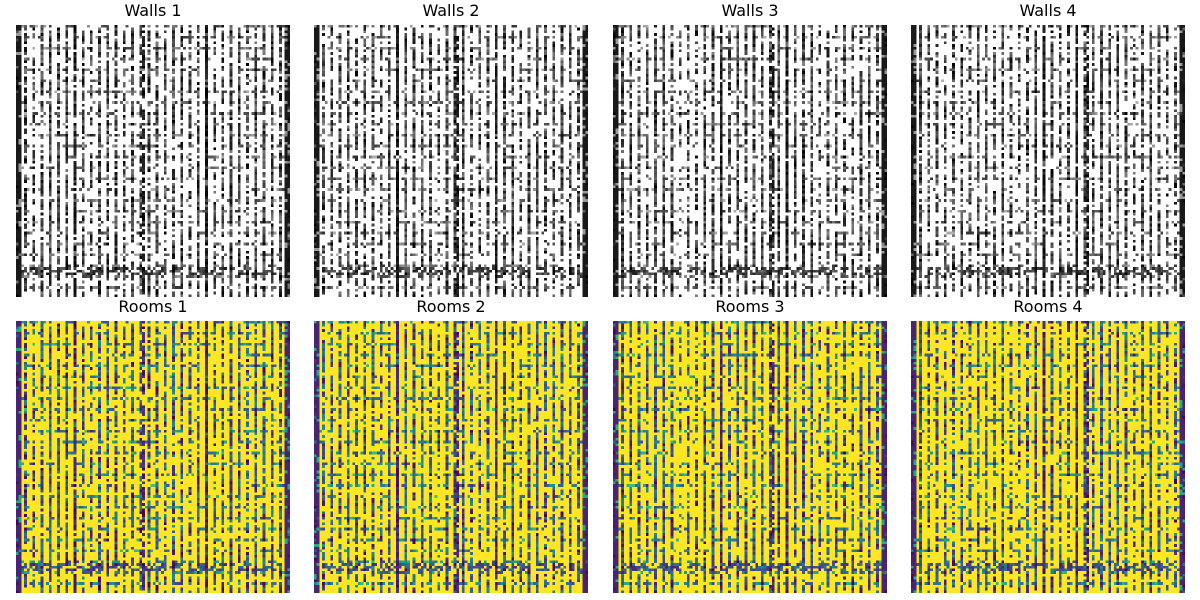 Image resolution: width=1200 pixels, height=600 pixels. What do you see at coordinates (750, 10) in the screenshot?
I see `panel-title: Walls 3` at bounding box center [750, 10].